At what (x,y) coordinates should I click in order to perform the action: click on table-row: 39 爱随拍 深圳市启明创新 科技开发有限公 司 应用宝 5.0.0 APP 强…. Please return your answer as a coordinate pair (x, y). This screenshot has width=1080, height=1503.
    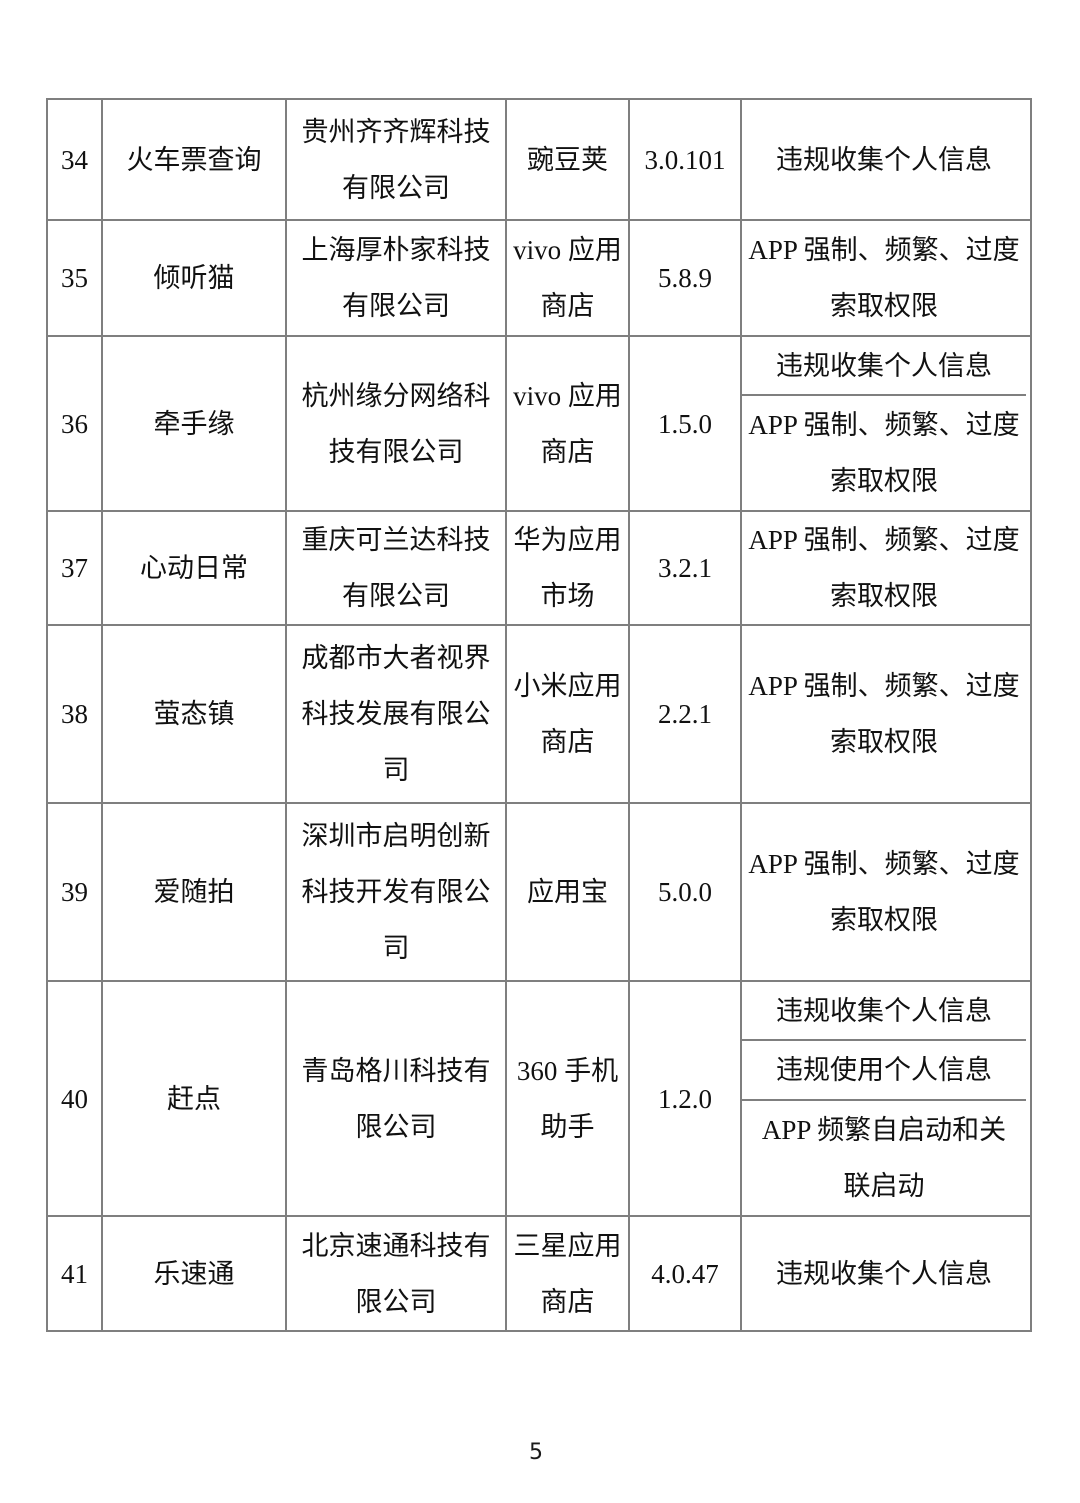
    Looking at the image, I should click on (539, 891).